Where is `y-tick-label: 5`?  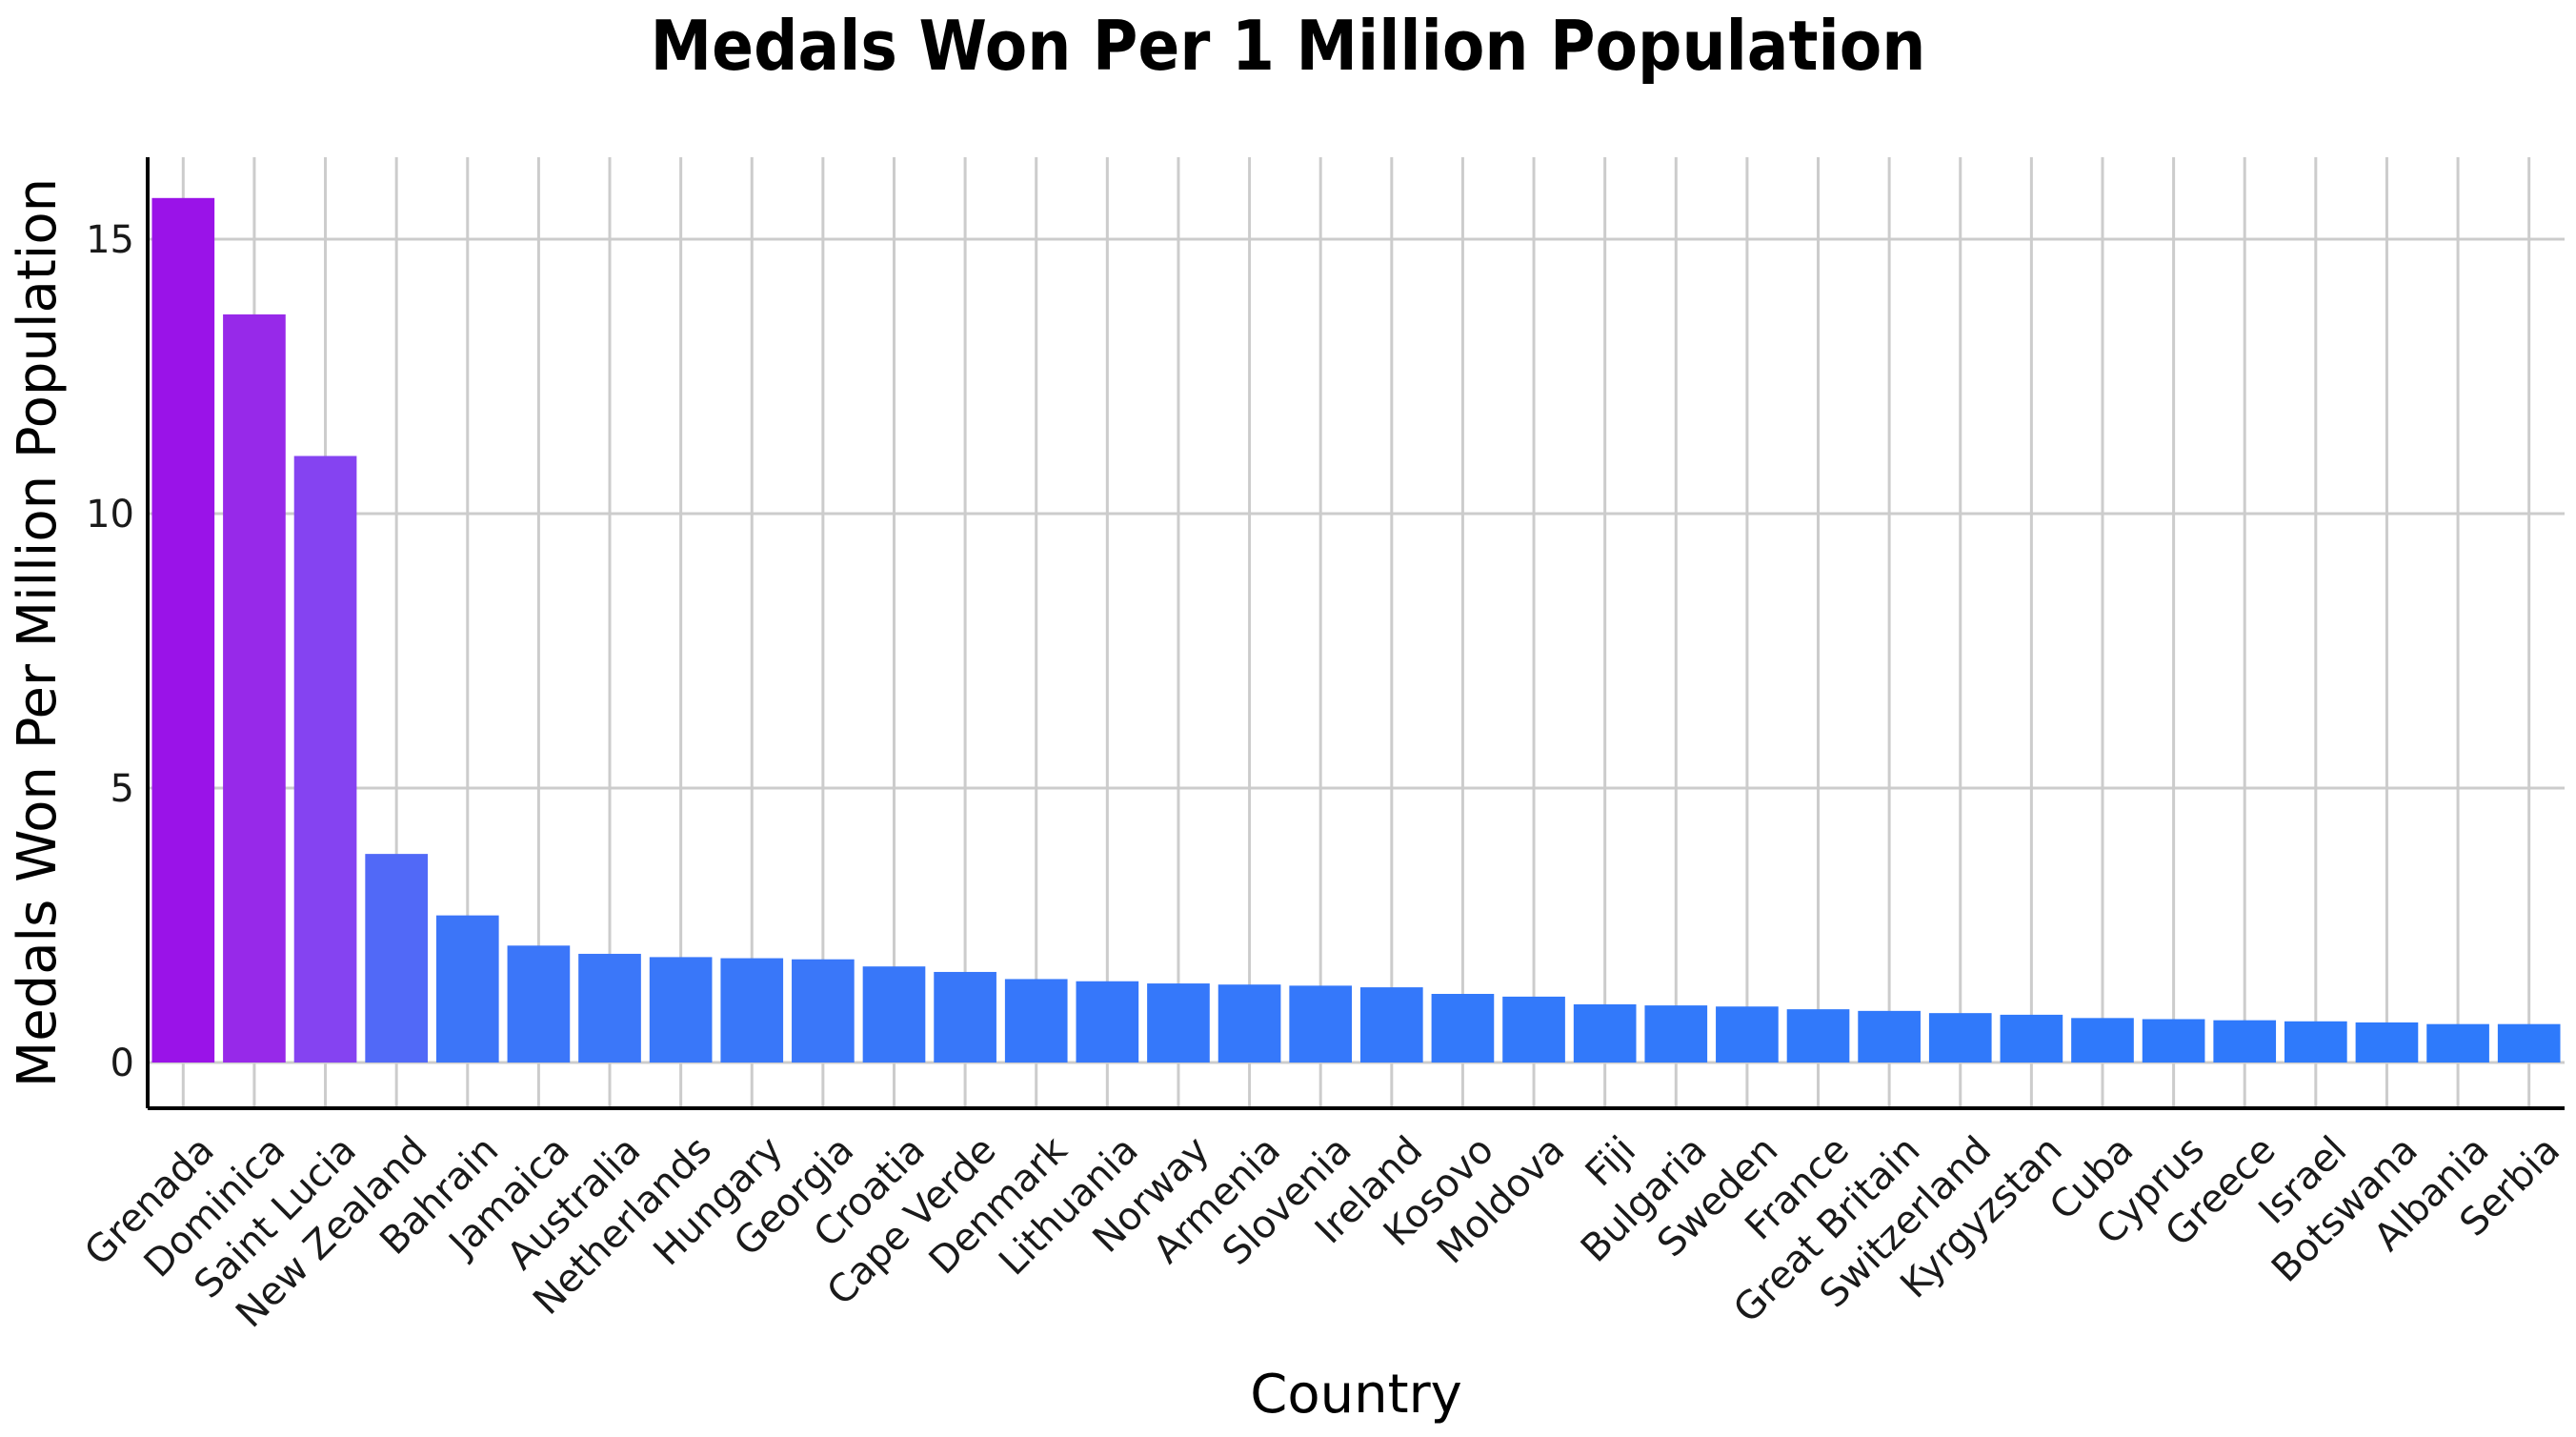
y-tick-label: 5 is located at coordinates (123, 789).